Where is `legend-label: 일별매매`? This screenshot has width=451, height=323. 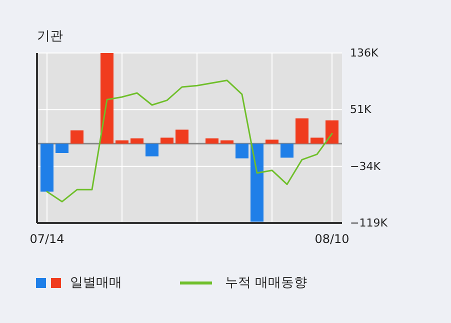 legend-label: 일별매매 is located at coordinates (96, 283).